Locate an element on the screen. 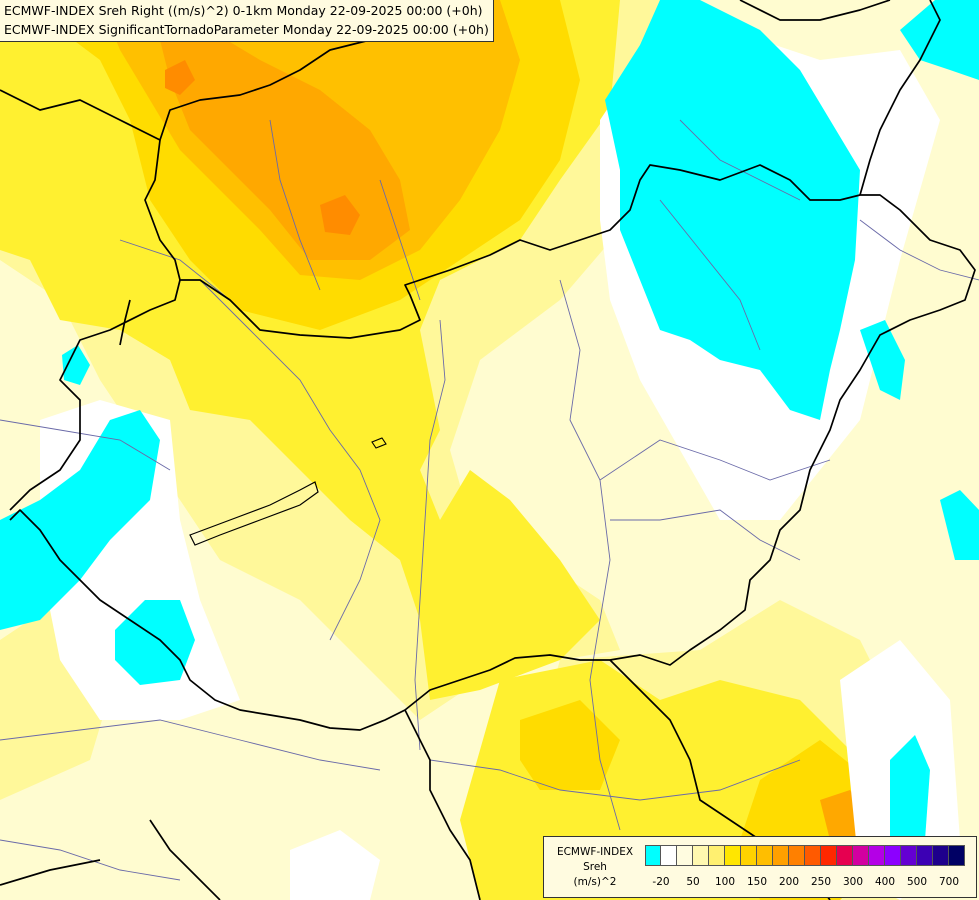  field-deep-orange-n is located at coordinates (180, 77).